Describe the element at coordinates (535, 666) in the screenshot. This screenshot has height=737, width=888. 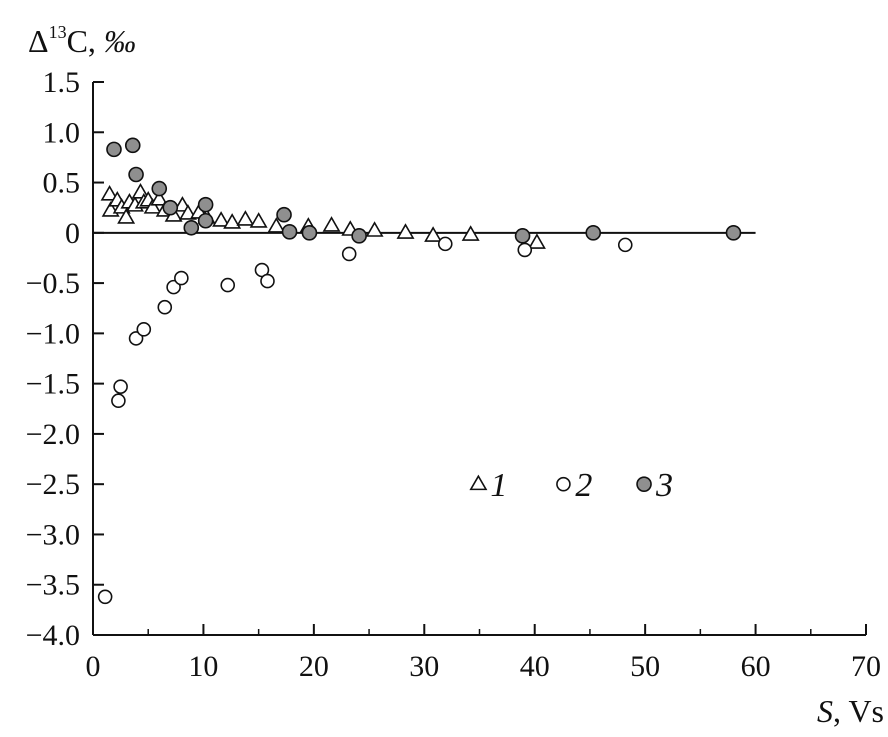
I see `x-tick-label: 40` at that location.